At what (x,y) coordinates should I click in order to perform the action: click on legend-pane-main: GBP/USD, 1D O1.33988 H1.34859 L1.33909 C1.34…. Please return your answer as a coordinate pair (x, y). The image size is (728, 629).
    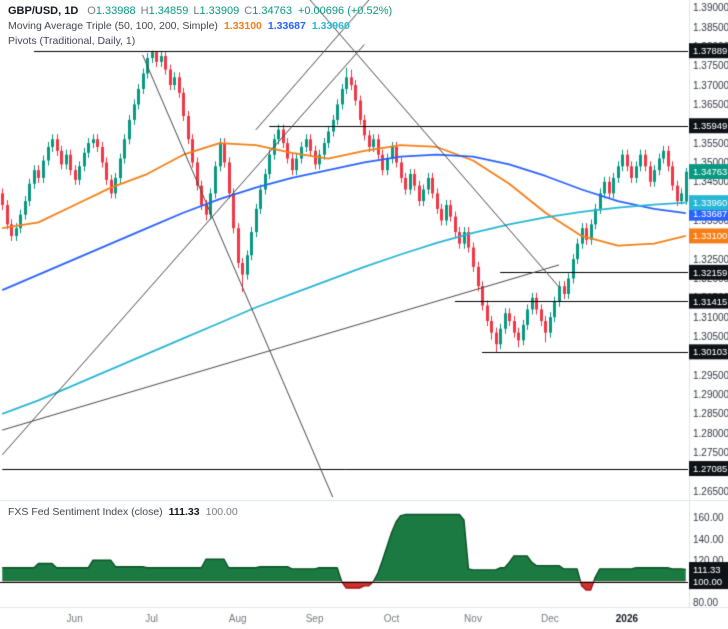
    Looking at the image, I should click on (200, 26).